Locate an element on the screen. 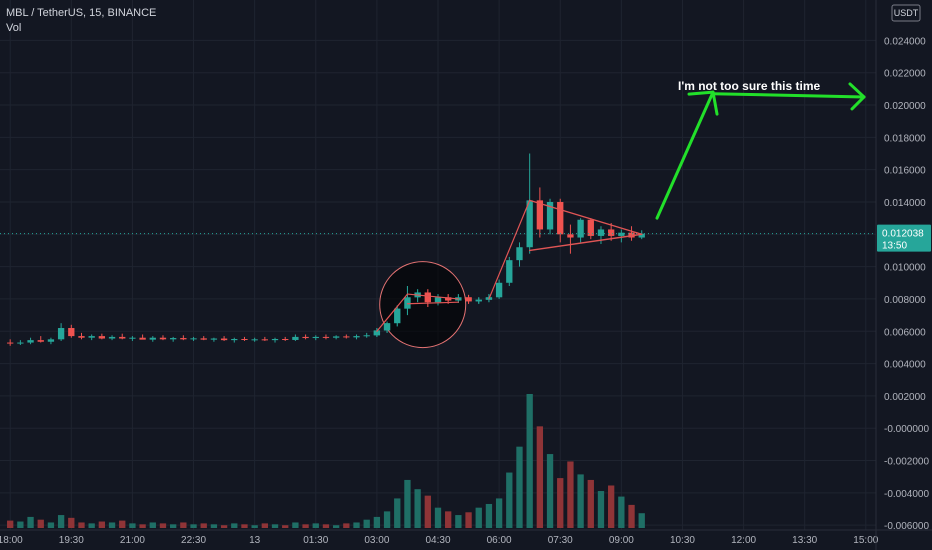 The height and width of the screenshot is (550, 932). x-tick-label: 15:00 is located at coordinates (865, 540).